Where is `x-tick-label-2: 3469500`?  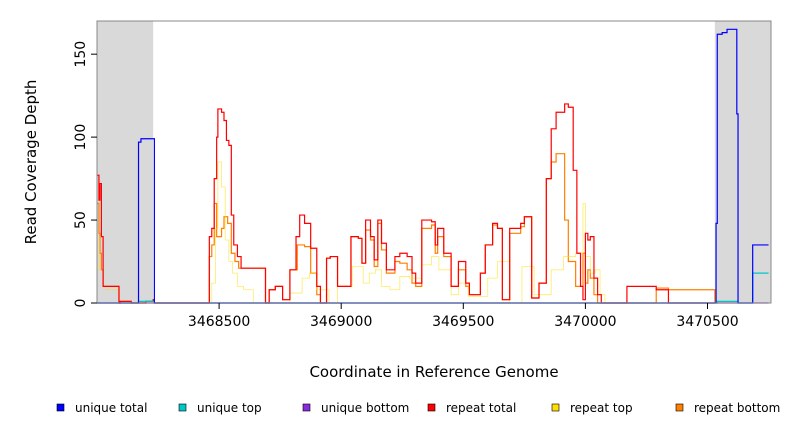
x-tick-label-2: 3469500 is located at coordinates (463, 322).